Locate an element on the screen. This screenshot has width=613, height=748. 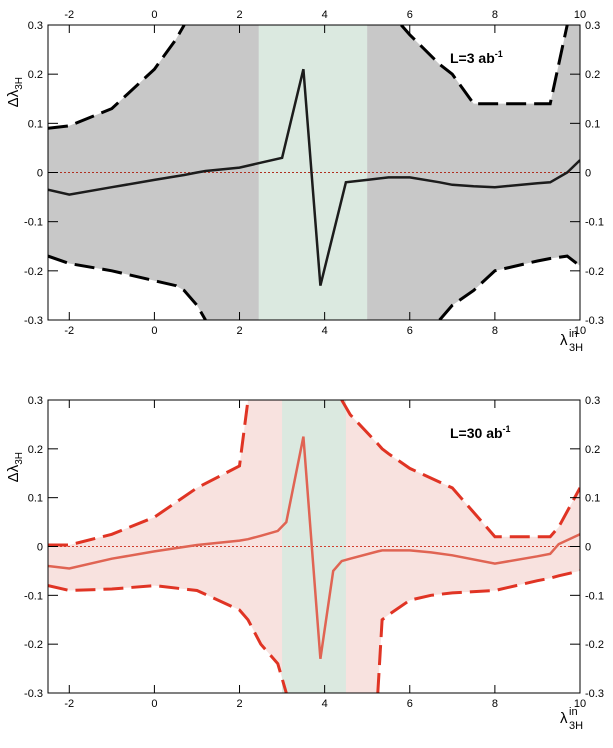
x-tick-label-top: 8 is located at coordinates (495, 15).